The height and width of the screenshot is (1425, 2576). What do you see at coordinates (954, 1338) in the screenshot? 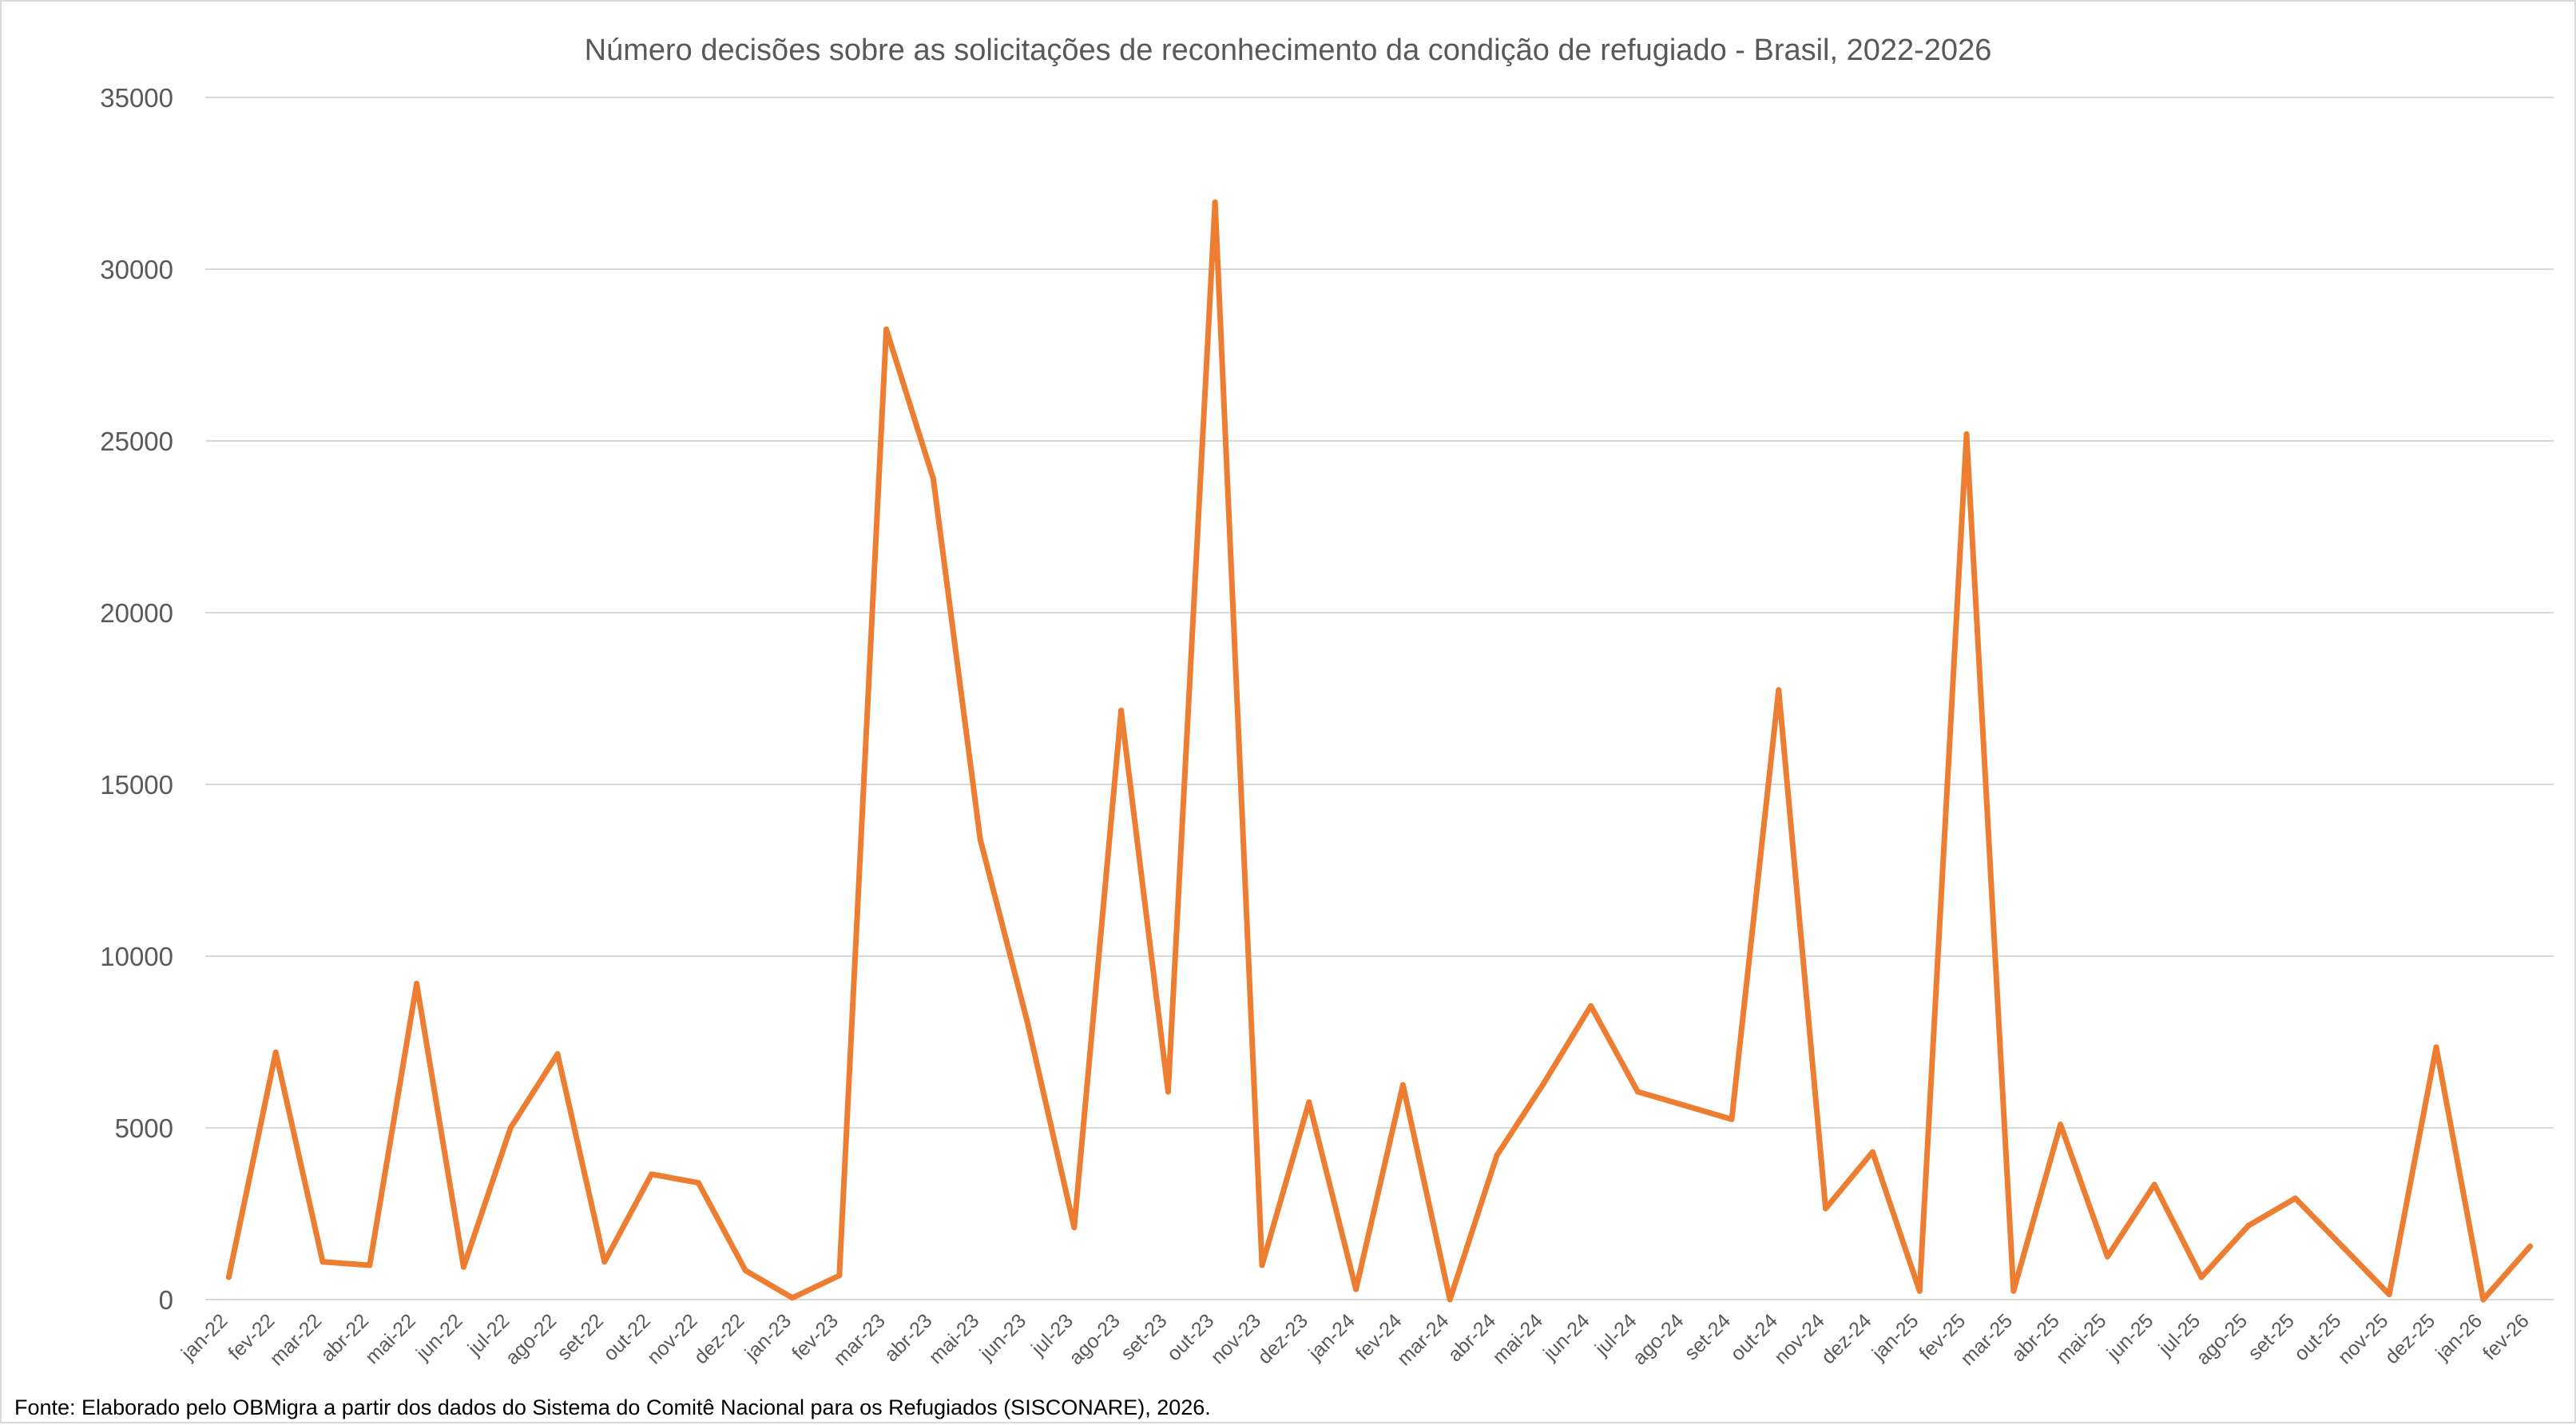
I see `x-tick-label: mai-23` at bounding box center [954, 1338].